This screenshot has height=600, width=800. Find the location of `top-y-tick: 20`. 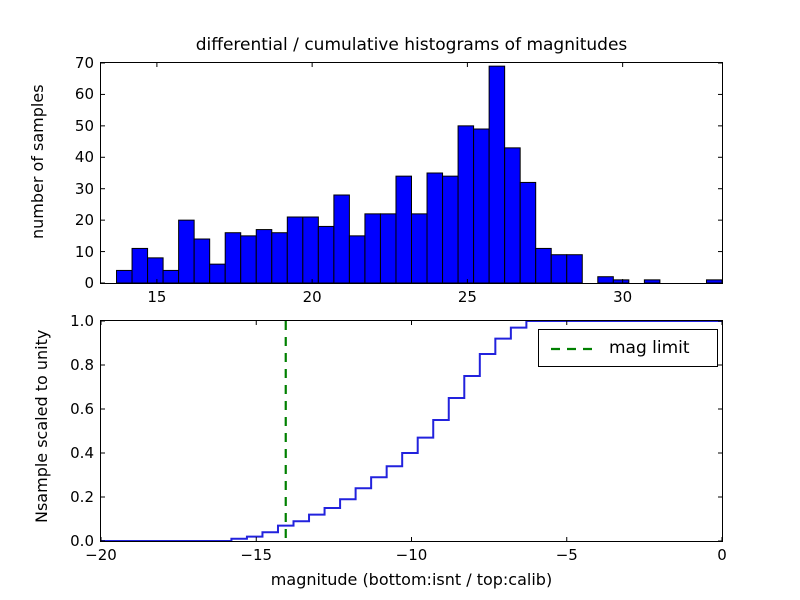

top-y-tick: 20 is located at coordinates (84, 220).